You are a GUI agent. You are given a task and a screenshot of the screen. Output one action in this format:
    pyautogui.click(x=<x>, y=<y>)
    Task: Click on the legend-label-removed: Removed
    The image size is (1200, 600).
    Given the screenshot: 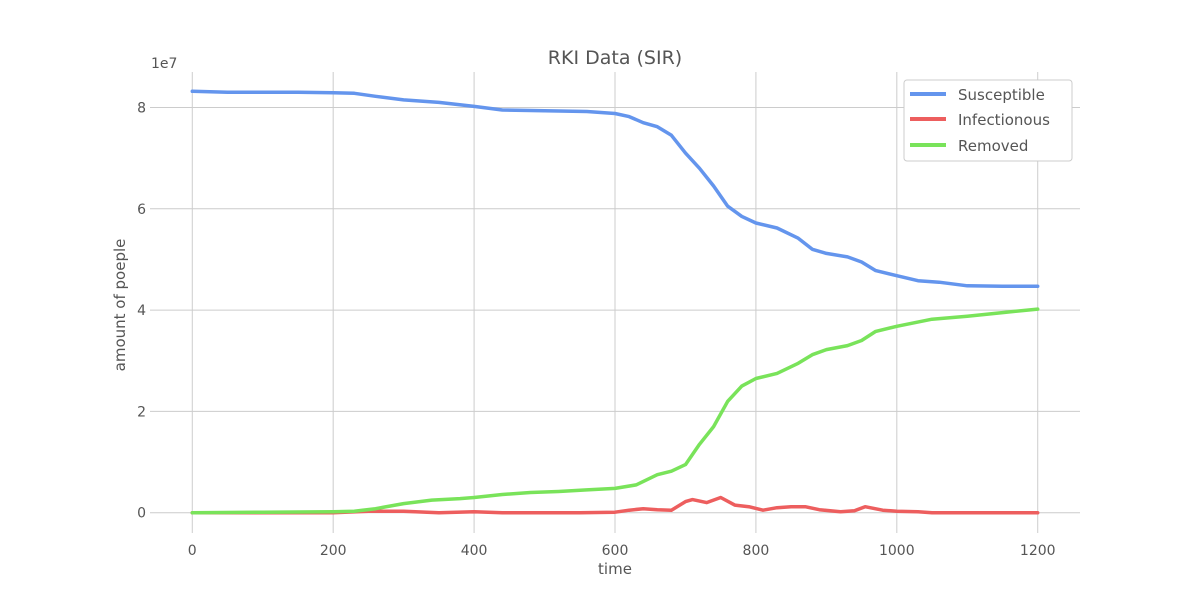 What is the action you would take?
    pyautogui.click(x=993, y=146)
    